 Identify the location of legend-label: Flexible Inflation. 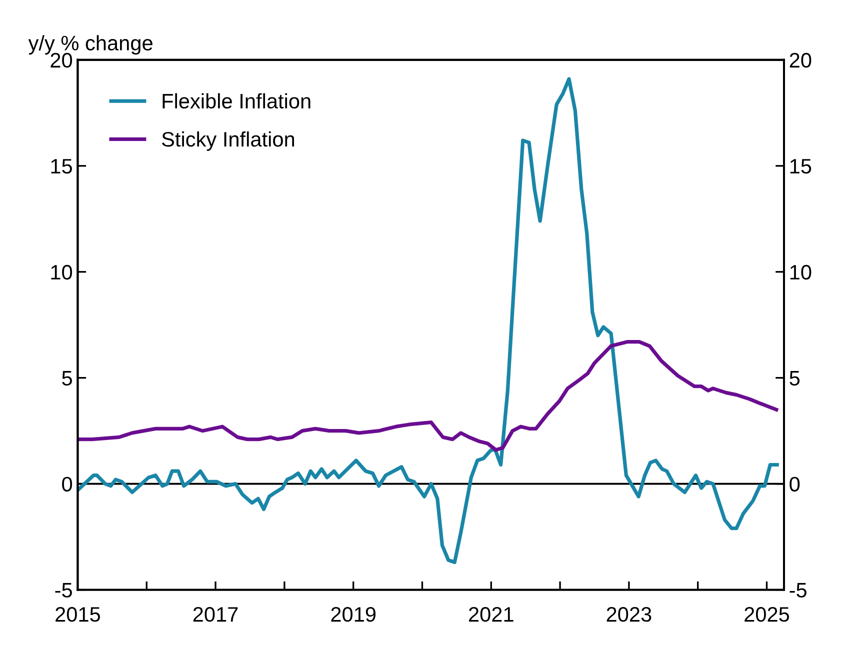
(236, 101).